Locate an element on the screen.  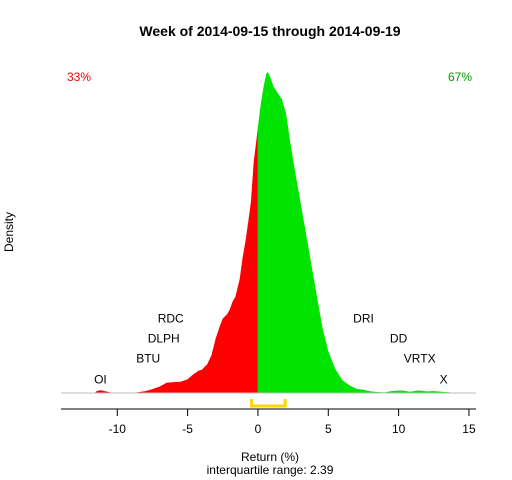
percent-below-label: 33% is located at coordinates (79, 77).